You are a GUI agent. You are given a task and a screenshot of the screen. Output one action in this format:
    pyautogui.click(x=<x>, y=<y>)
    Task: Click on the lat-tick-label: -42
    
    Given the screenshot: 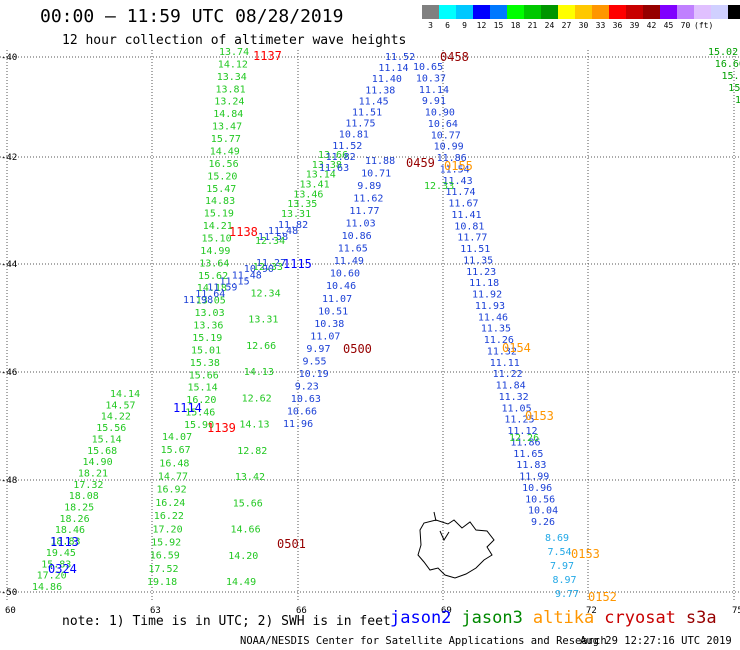 What is the action you would take?
    pyautogui.click(x=9, y=158)
    